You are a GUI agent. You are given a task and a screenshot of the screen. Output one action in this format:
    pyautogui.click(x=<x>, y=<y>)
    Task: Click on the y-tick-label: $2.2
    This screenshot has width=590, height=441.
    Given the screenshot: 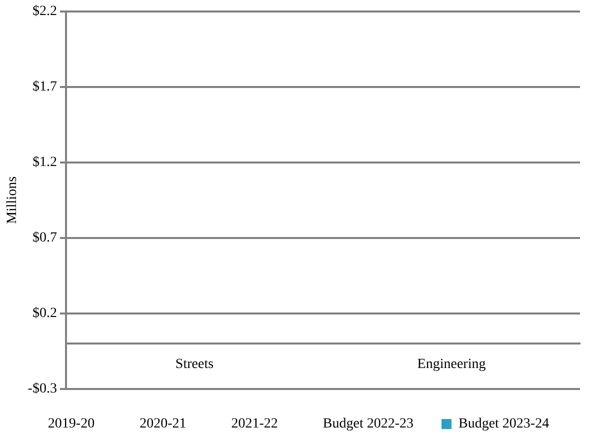 What is the action you would take?
    pyautogui.click(x=44, y=12)
    